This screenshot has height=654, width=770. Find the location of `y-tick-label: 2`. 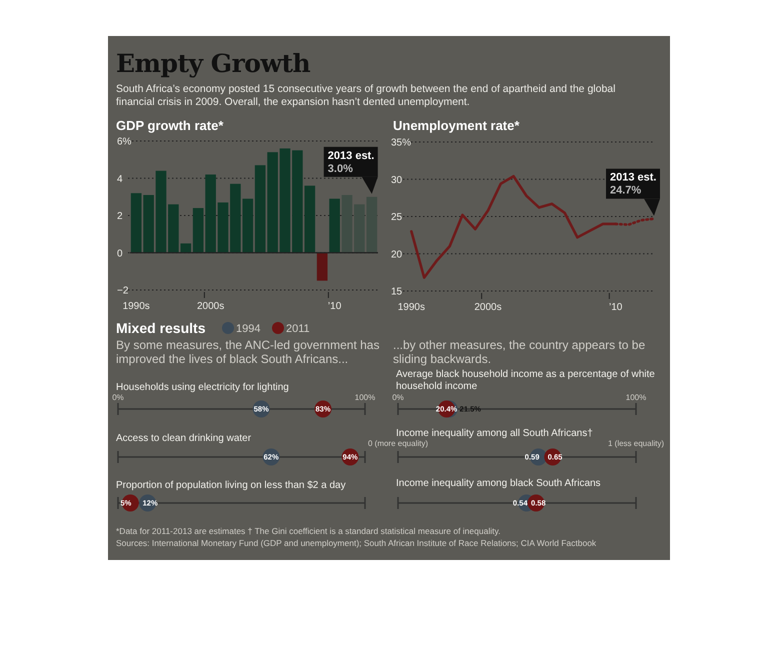

y-tick-label: 2 is located at coordinates (120, 216).